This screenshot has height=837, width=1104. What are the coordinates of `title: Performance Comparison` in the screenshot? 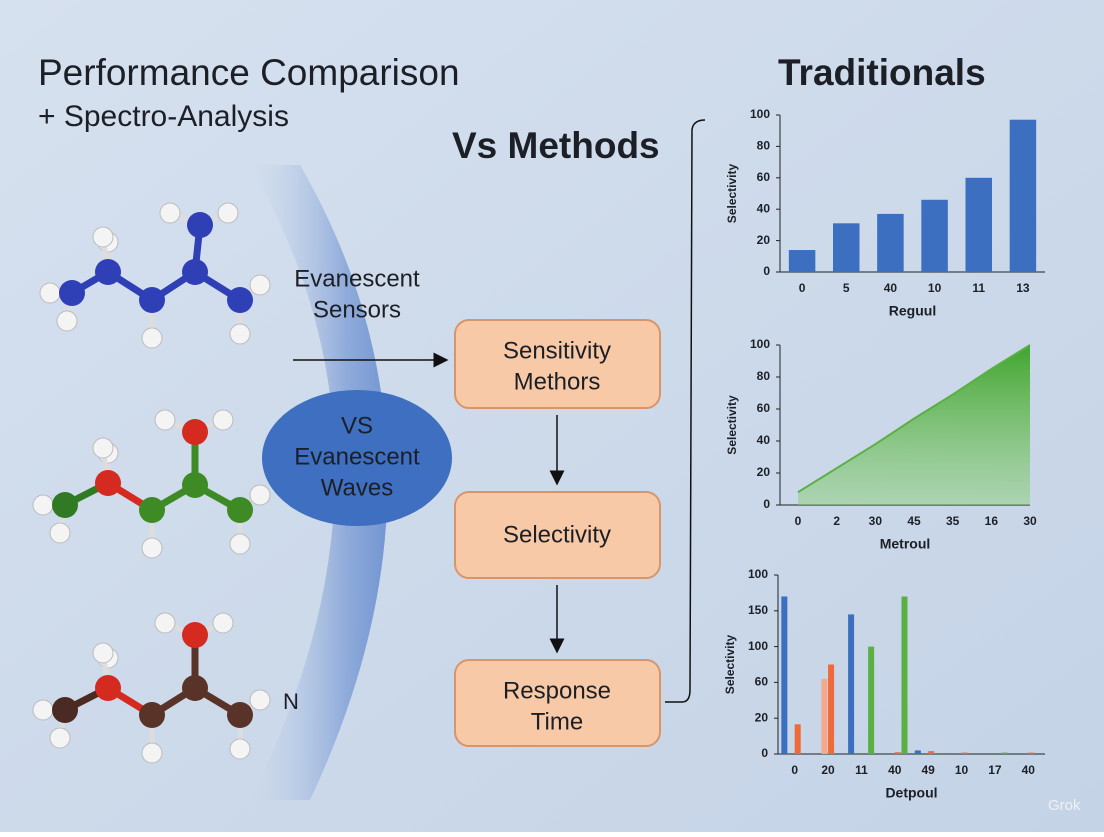 It's located at (249, 72).